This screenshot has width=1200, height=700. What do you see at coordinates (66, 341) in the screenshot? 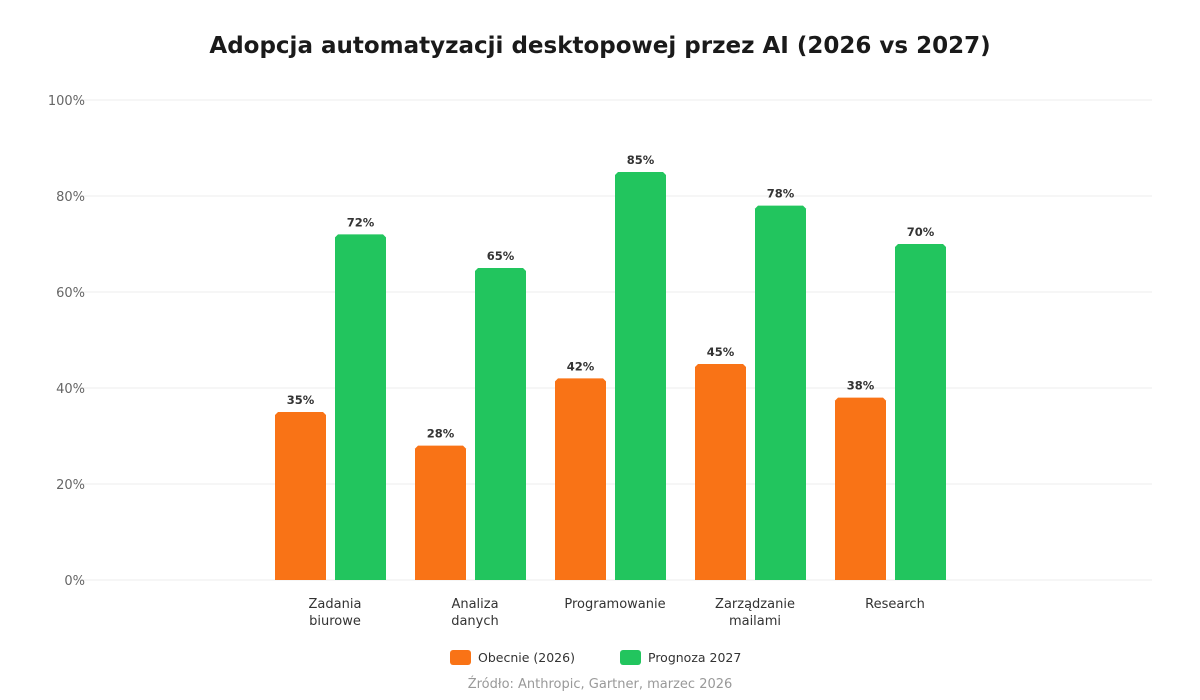
I see `y-axis-ticks: 0% 20% 40% 60% 80% 100%` at bounding box center [66, 341].